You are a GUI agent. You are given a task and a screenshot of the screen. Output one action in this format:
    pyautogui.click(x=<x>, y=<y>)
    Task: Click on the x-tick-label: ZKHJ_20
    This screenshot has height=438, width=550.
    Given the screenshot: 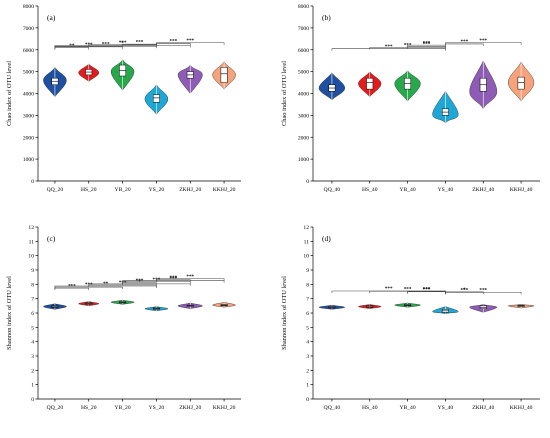 What is the action you would take?
    pyautogui.click(x=190, y=190)
    